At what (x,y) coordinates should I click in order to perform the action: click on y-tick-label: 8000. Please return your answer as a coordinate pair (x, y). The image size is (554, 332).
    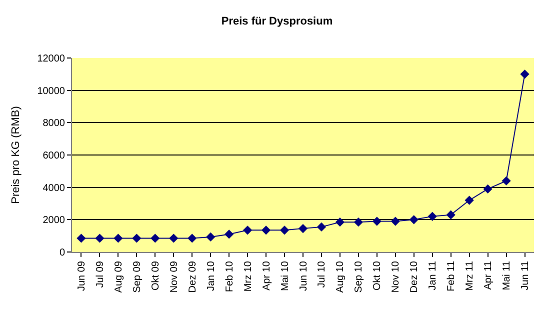
    Looking at the image, I should click on (54, 124).